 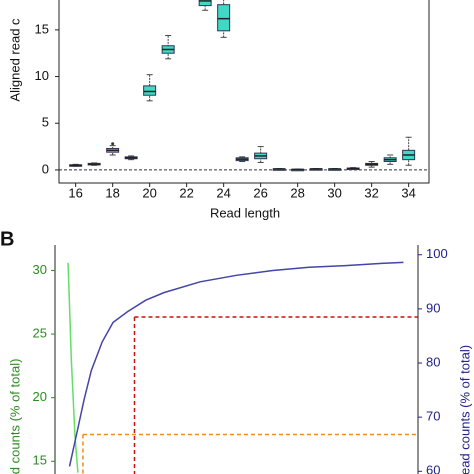 What do you see at coordinates (260, 192) in the screenshot?
I see `x-tick-label: 26` at bounding box center [260, 192].